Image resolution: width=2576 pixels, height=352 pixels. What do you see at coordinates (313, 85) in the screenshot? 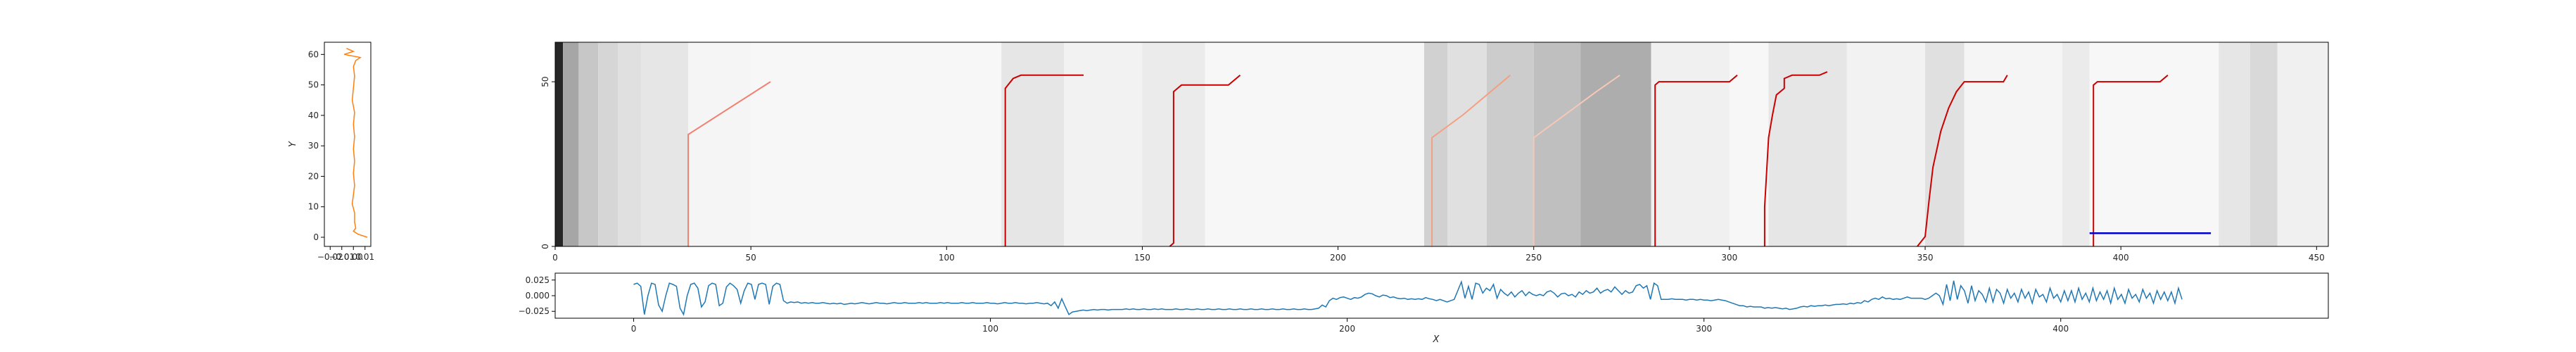
I see `left-y-tick-label: 50` at bounding box center [313, 85].